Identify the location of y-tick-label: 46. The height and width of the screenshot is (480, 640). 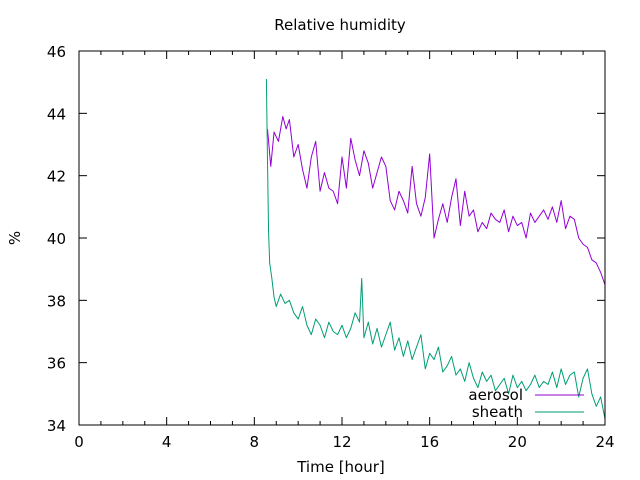
(56, 52).